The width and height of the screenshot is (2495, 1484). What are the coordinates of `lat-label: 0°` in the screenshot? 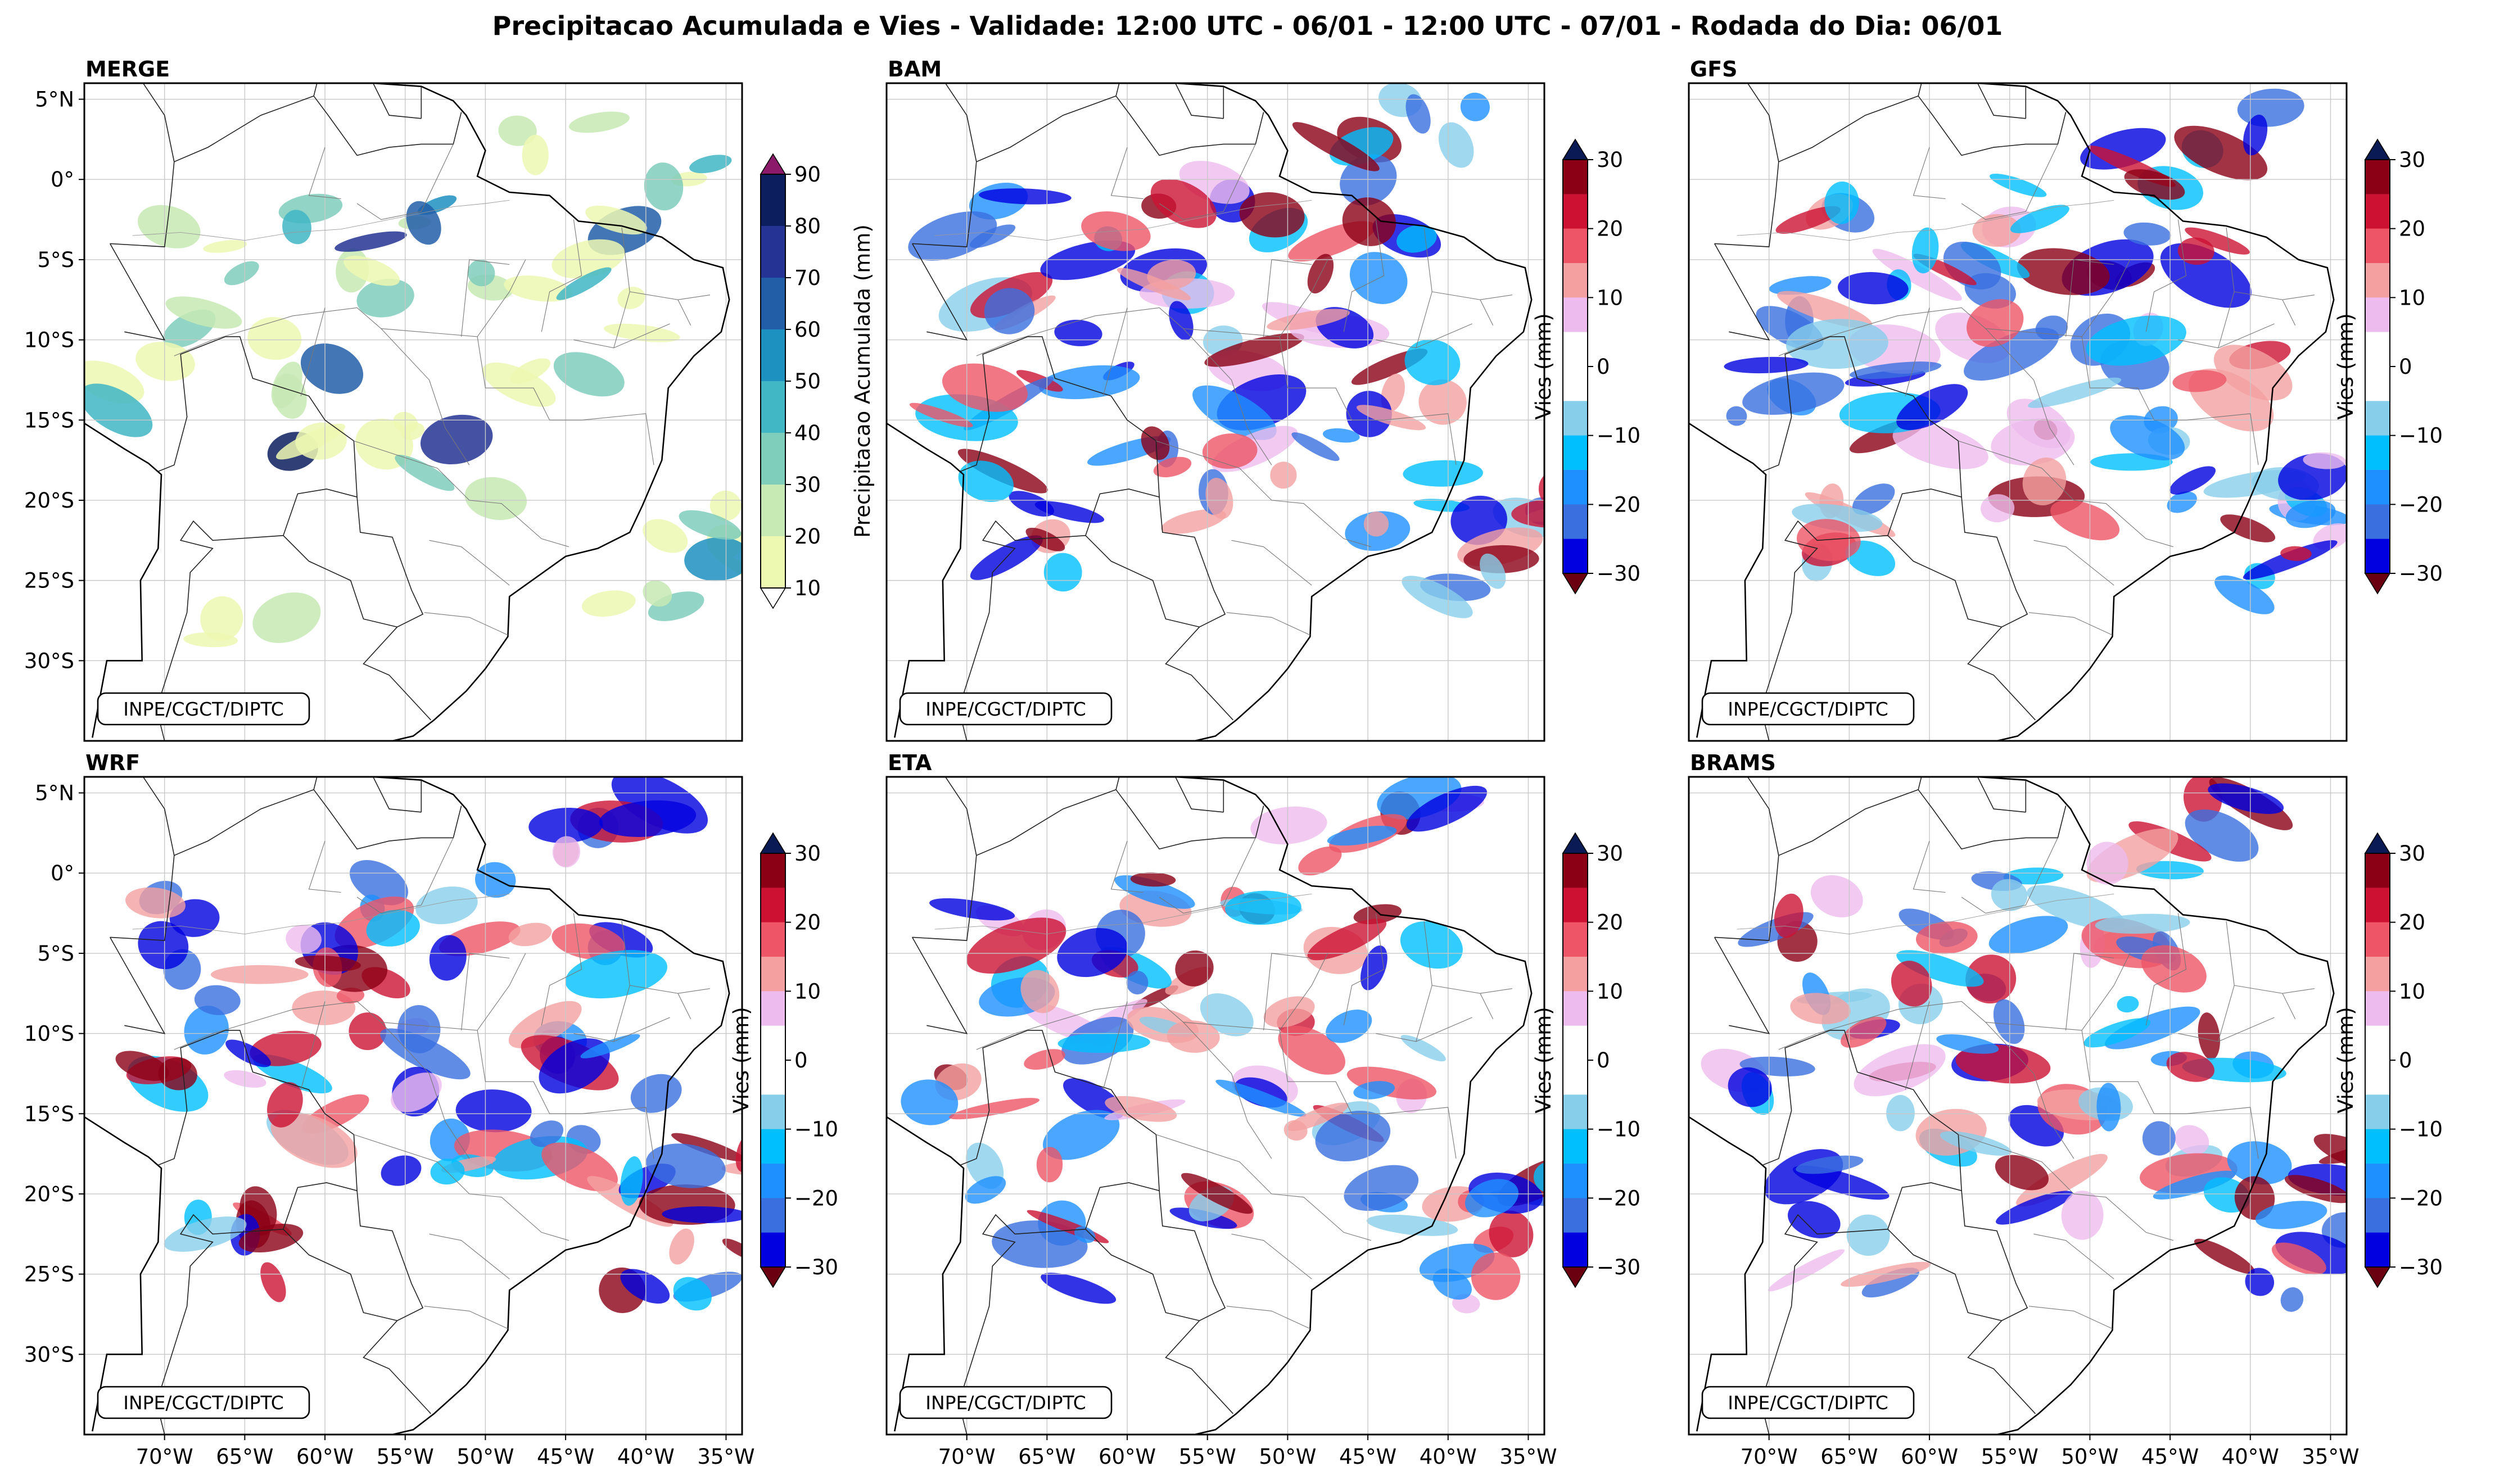 It's located at (62, 873).